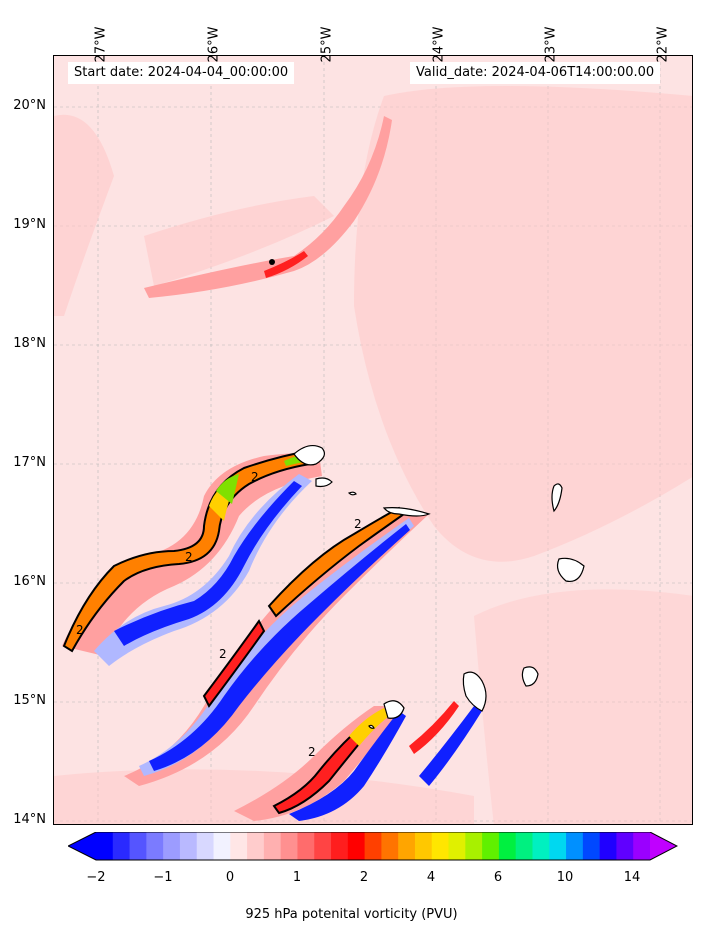  I want to click on colorbar-tick-label: 1, so click(297, 877).